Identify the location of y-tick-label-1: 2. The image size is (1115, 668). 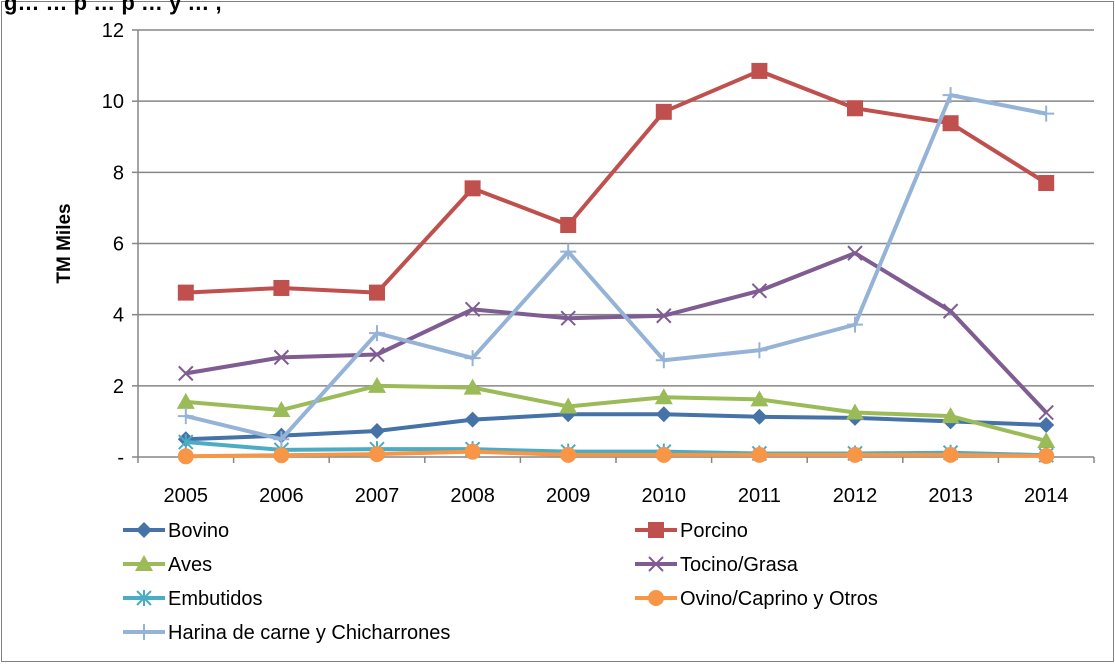
(118, 387).